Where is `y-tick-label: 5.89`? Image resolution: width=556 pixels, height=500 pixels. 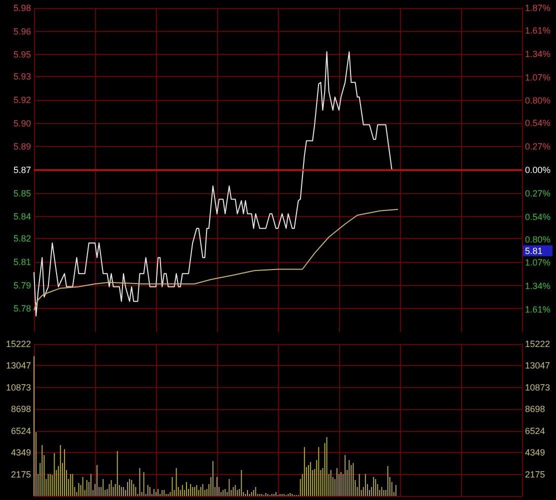
y-tick-label: 5.89 is located at coordinates (22, 147).